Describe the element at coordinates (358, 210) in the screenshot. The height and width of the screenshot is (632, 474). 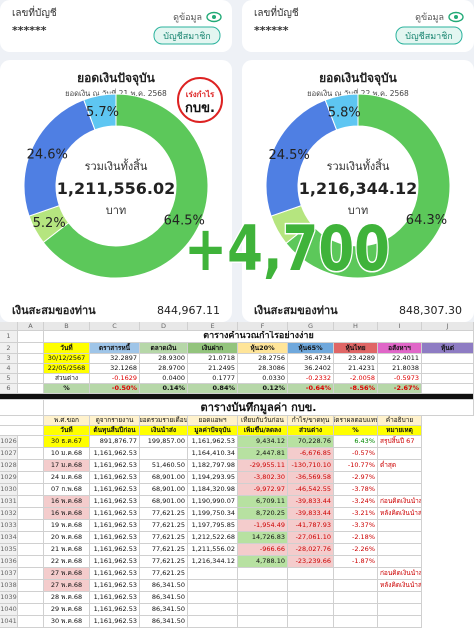
I see `center-unit: บาท` at that location.